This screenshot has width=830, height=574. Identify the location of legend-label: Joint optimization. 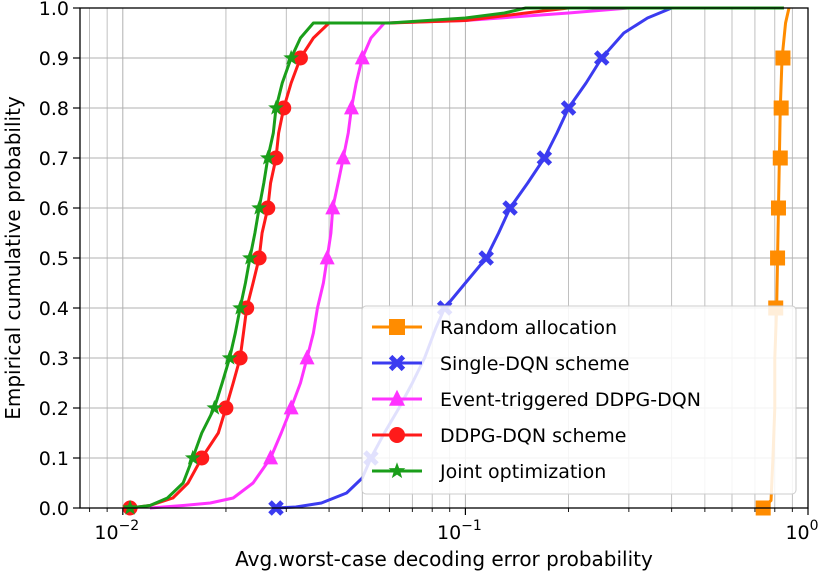
(522, 472).